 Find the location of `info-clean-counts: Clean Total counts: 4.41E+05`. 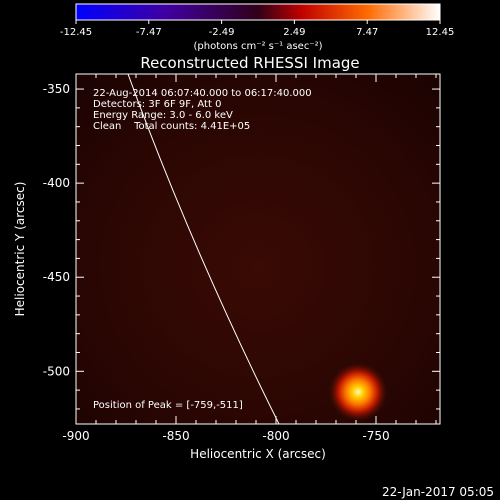

info-clean-counts: Clean Total counts: 4.41E+05 is located at coordinates (171, 126).